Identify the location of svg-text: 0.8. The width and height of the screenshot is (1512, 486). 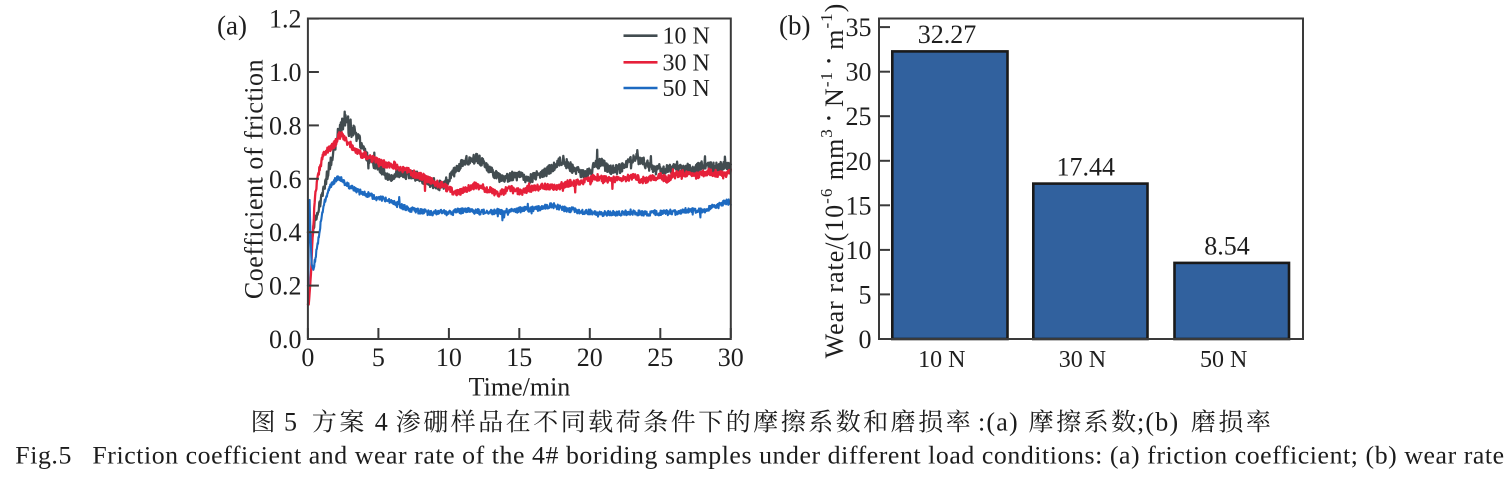
(285, 125).